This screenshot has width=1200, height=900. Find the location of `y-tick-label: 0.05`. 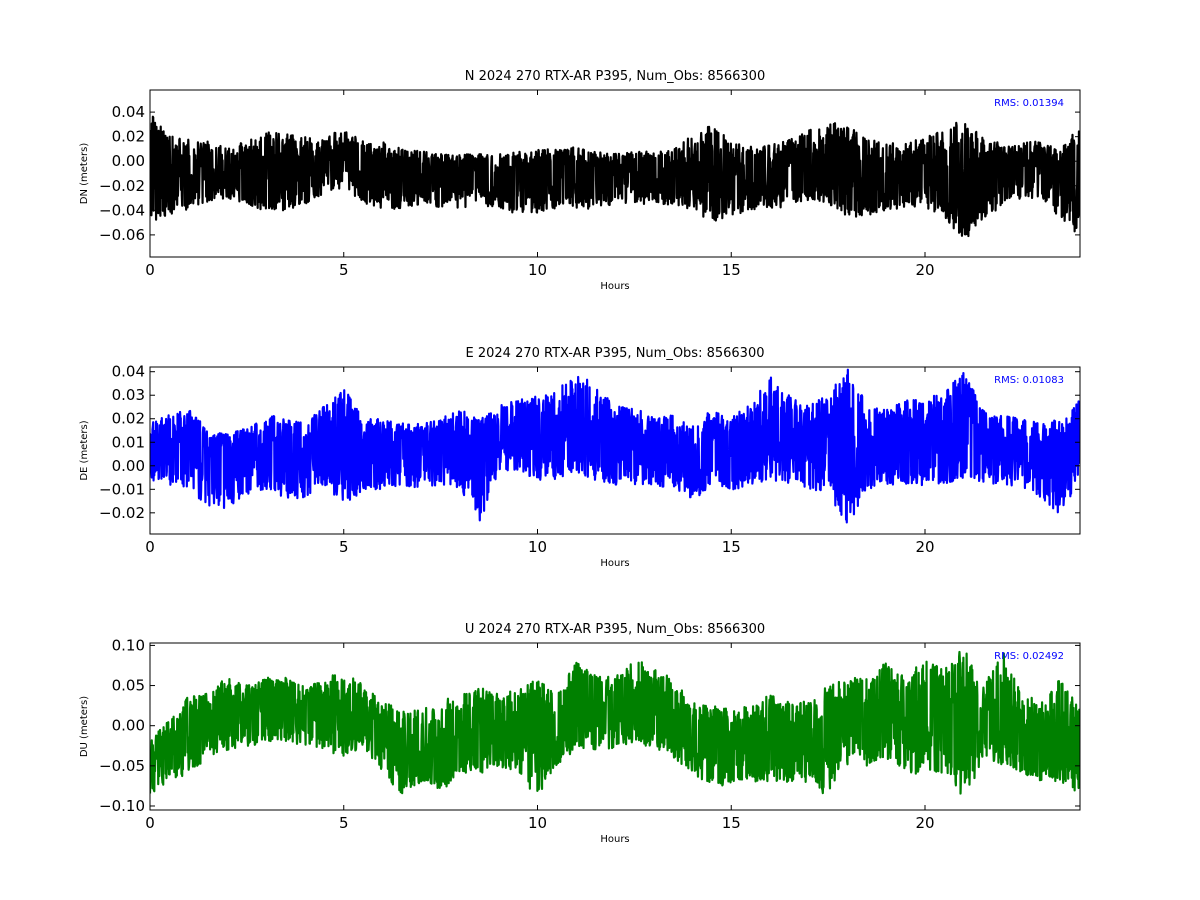

y-tick-label: 0.05 is located at coordinates (128, 686).